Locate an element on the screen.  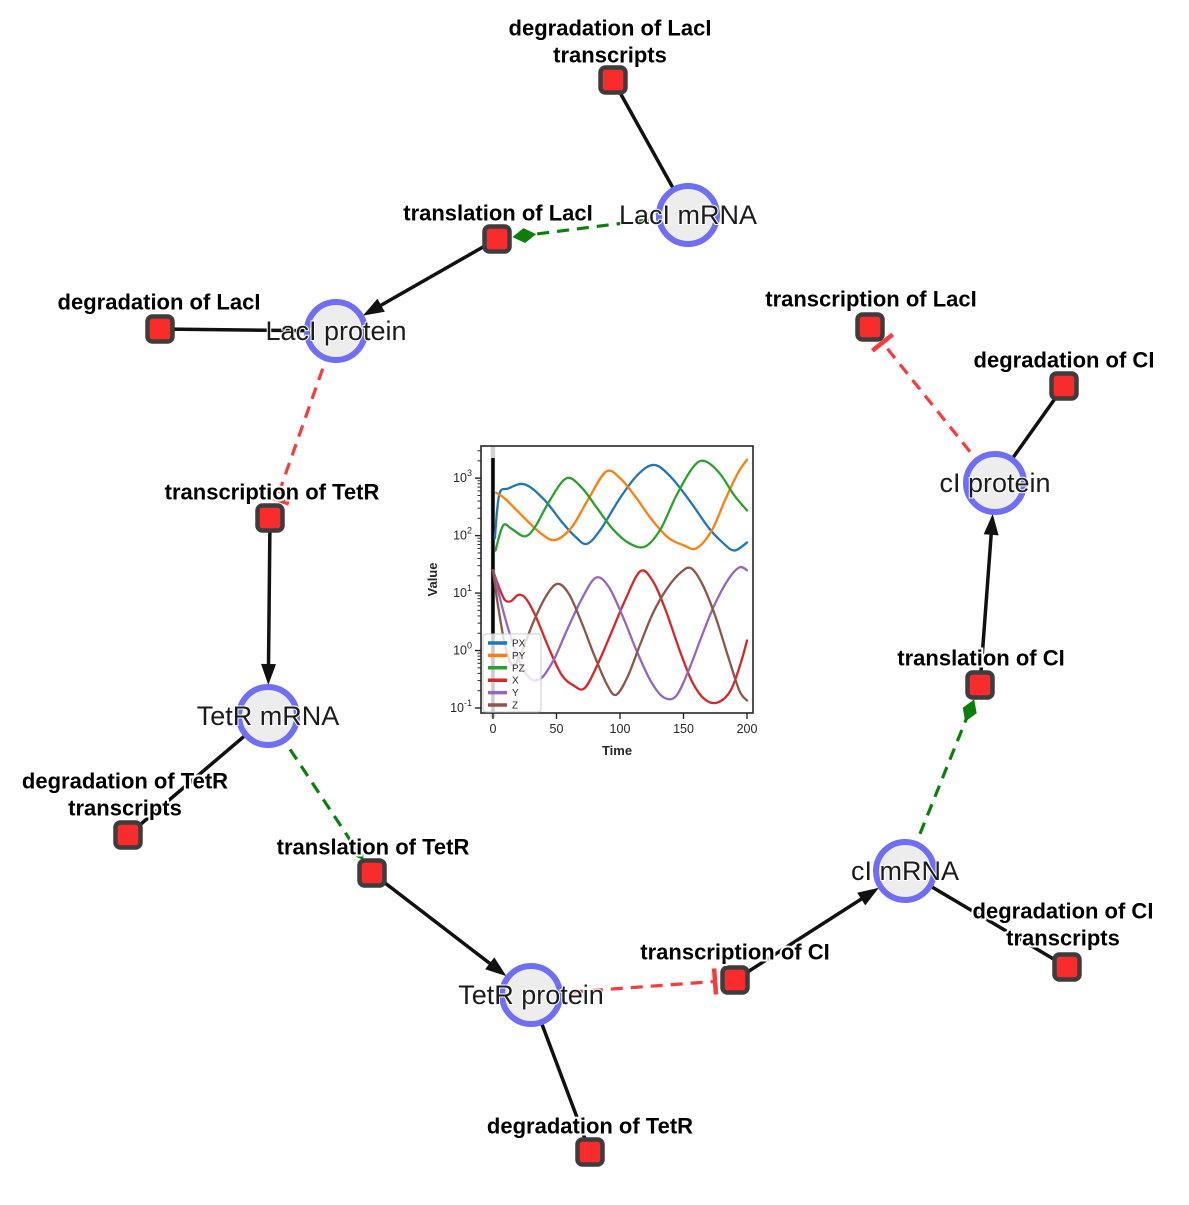
reaction-label-deg-tetr: degradation of TetR is located at coordinates (590, 1126).